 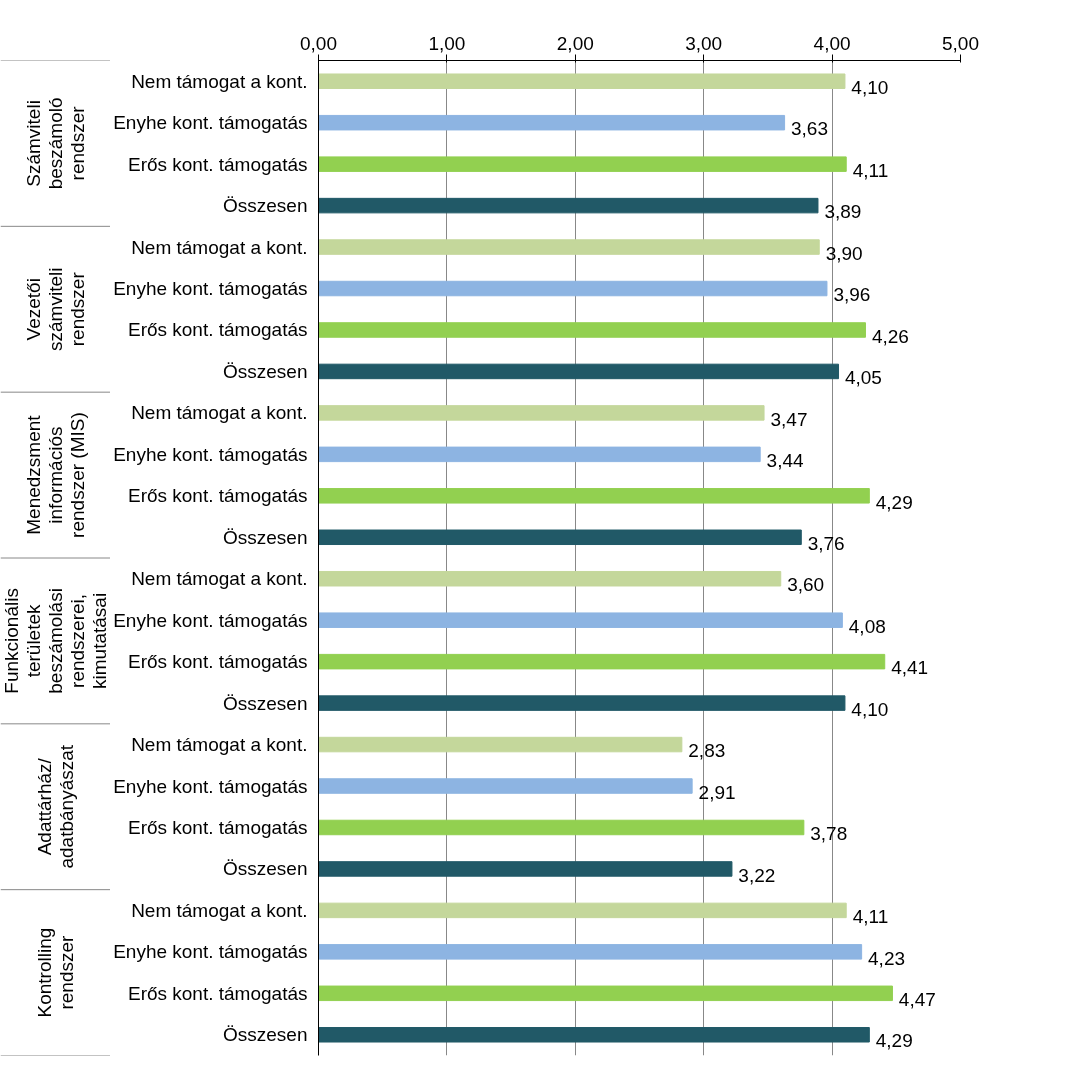 I want to click on x-tick-label: 4,00, so click(x=832, y=43).